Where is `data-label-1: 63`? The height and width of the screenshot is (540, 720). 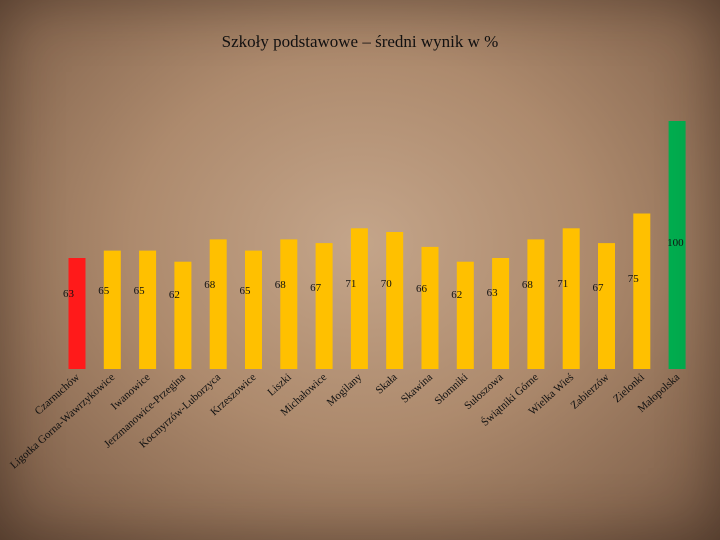 data-label-1: 63 is located at coordinates (69, 294).